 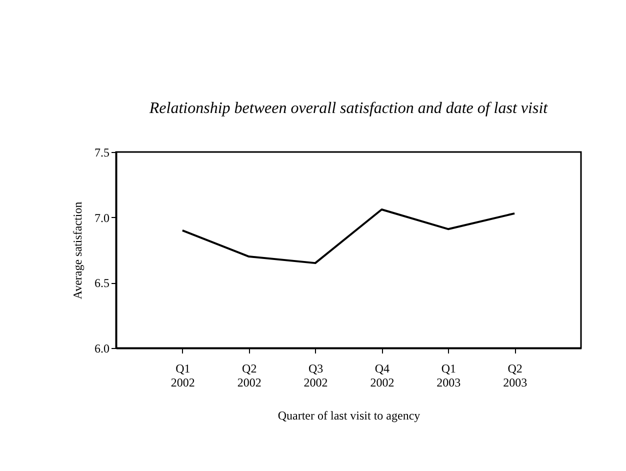 What do you see at coordinates (448, 376) in the screenshot?
I see `x-tick-label: Q1 2003` at bounding box center [448, 376].